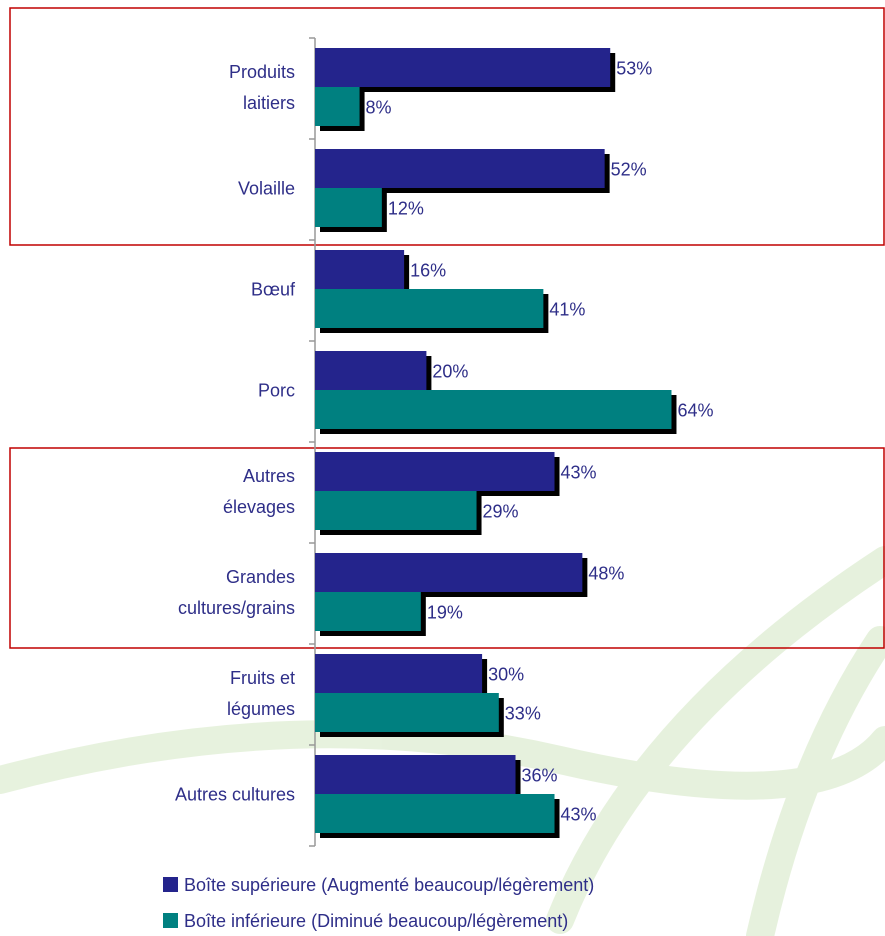 The height and width of the screenshot is (936, 885). Describe the element at coordinates (261, 693) in the screenshot. I see `category-label: Fruits et légumes` at that location.